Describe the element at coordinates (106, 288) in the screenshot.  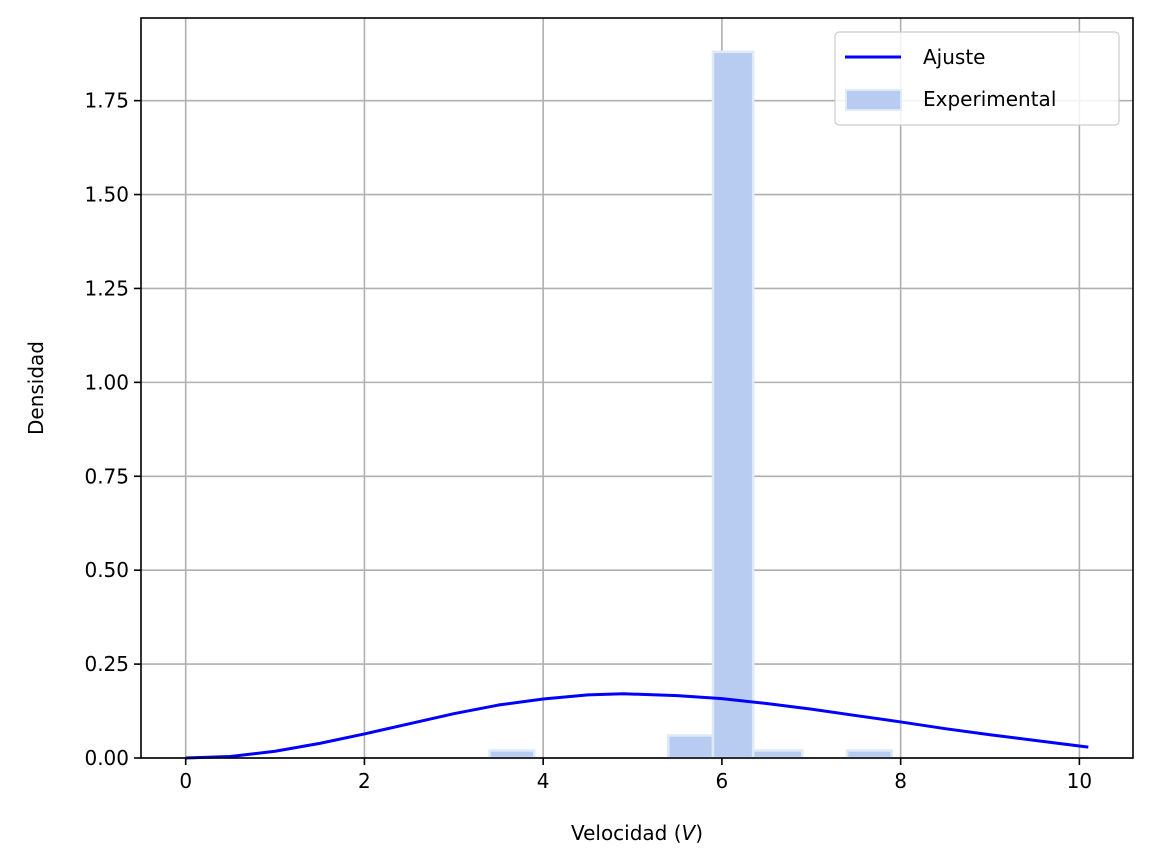
I see `y-tick-label: 1.25` at that location.